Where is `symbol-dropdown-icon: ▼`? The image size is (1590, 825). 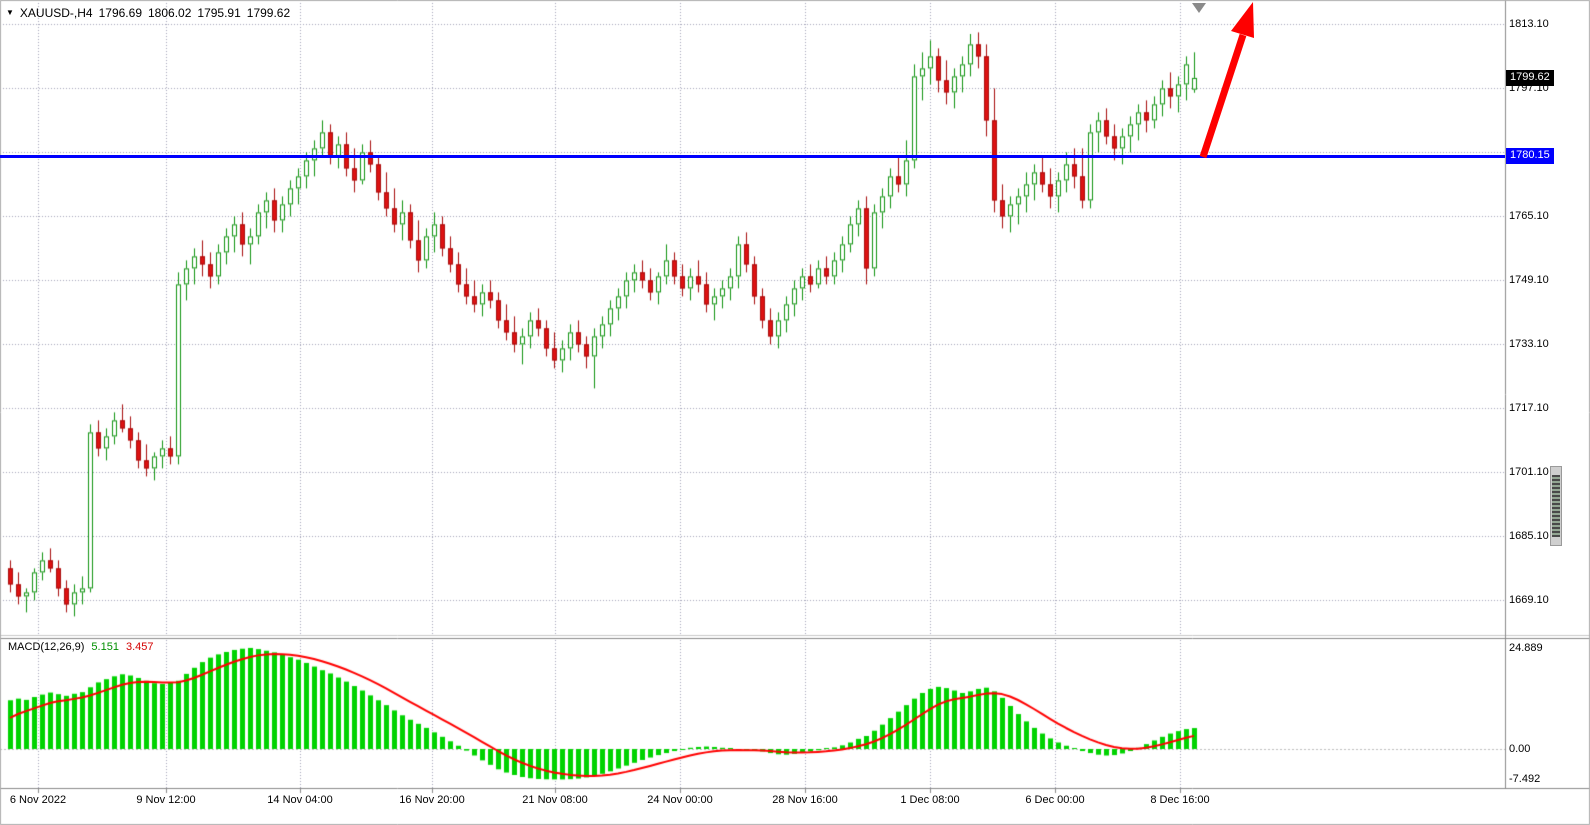 symbol-dropdown-icon: ▼ is located at coordinates (10, 12).